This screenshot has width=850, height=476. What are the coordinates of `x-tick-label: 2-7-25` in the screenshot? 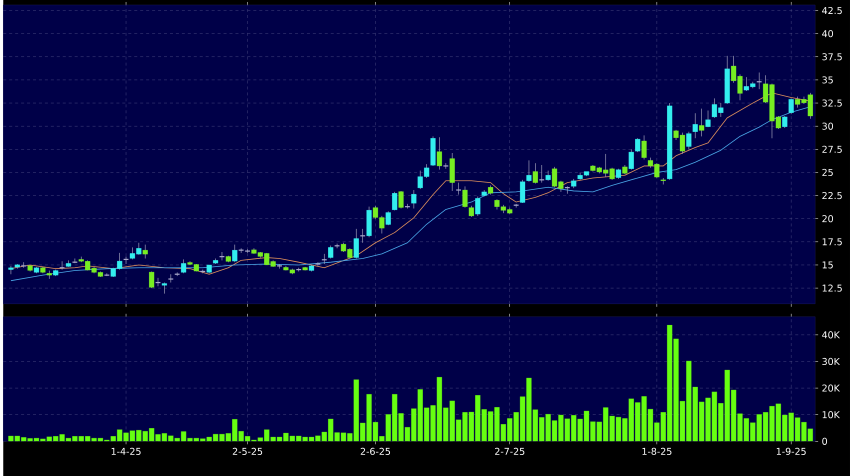 It's located at (509, 451).